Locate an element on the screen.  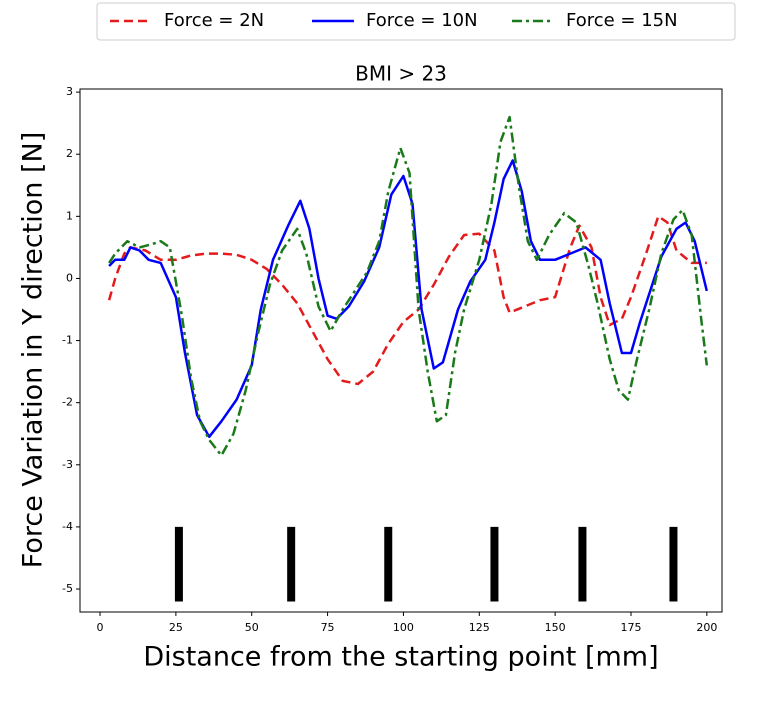
y-tick-label: -5 is located at coordinates (67, 588).